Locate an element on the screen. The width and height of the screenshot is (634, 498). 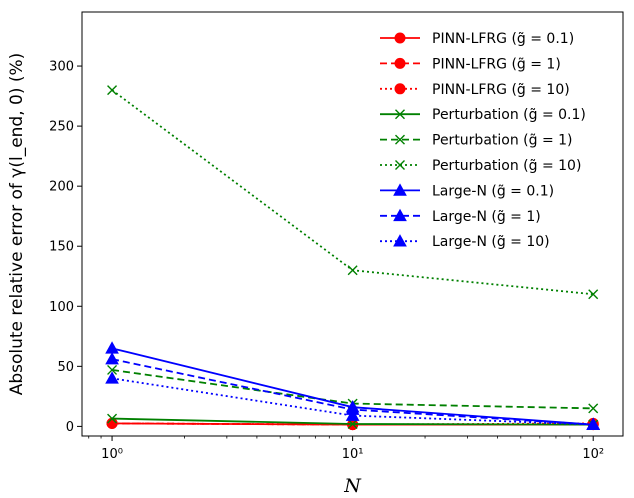
legend-entry: PINN-LFRG (g̃ = 10) is located at coordinates (475, 90).